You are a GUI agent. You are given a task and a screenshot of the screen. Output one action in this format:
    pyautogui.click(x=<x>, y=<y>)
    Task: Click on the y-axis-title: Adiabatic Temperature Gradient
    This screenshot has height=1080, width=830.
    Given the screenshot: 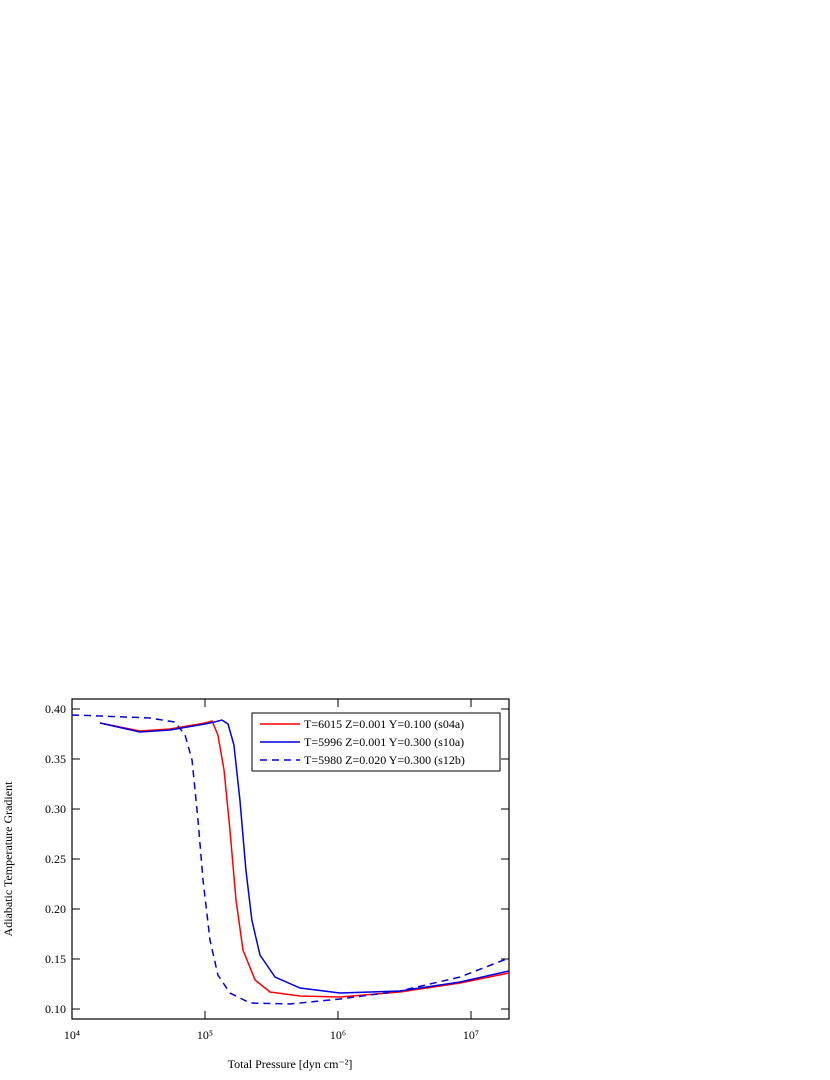 What is the action you would take?
    pyautogui.click(x=8, y=859)
    